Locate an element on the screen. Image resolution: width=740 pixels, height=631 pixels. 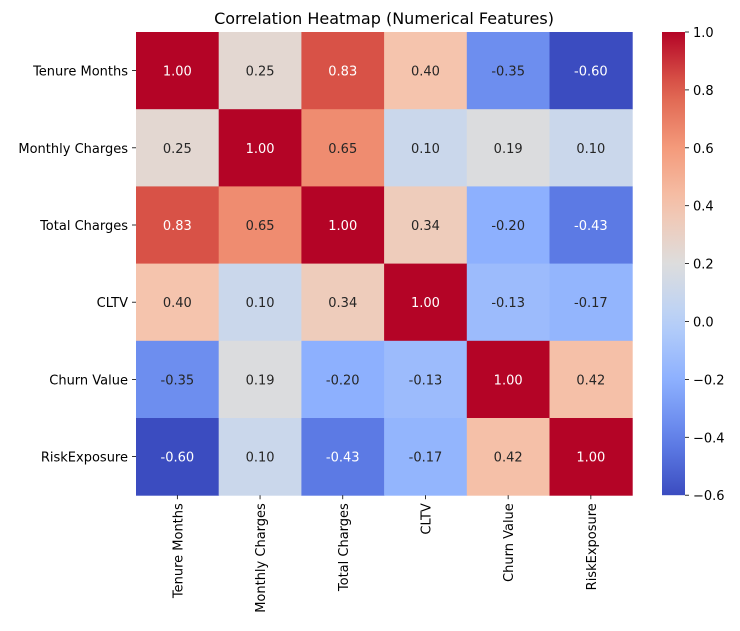
chart-title: Correlation Heatmap (Numerical Features) is located at coordinates (384, 18).